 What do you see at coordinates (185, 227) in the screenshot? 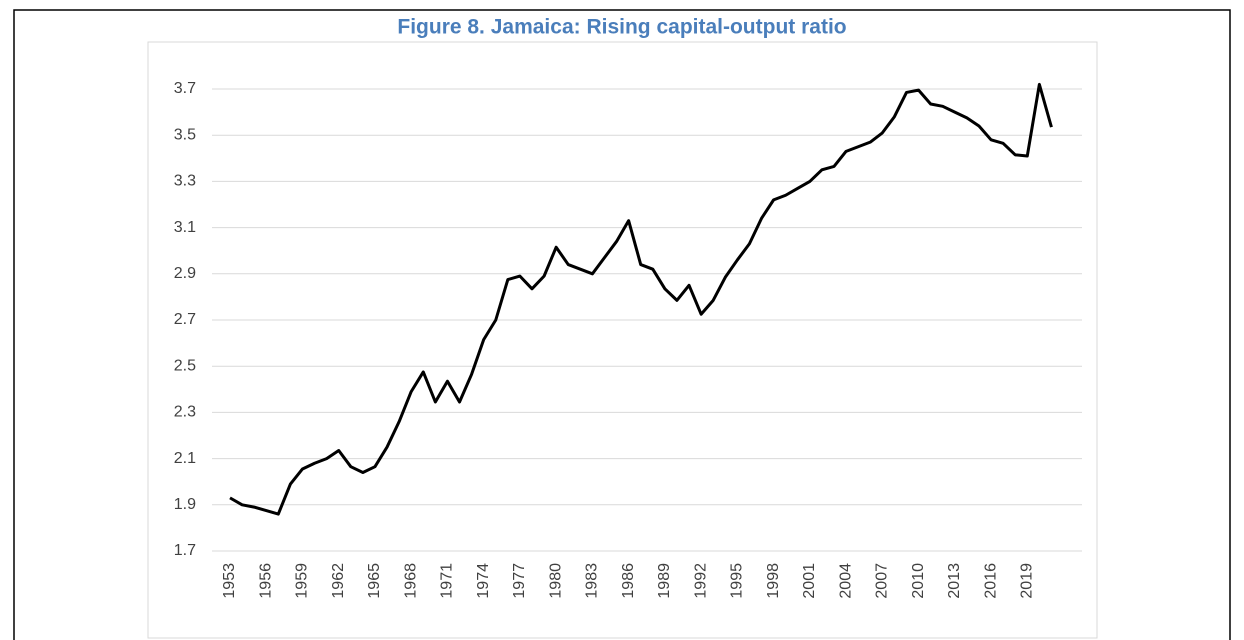
I see `y-tick-label: 3.1` at bounding box center [185, 227].